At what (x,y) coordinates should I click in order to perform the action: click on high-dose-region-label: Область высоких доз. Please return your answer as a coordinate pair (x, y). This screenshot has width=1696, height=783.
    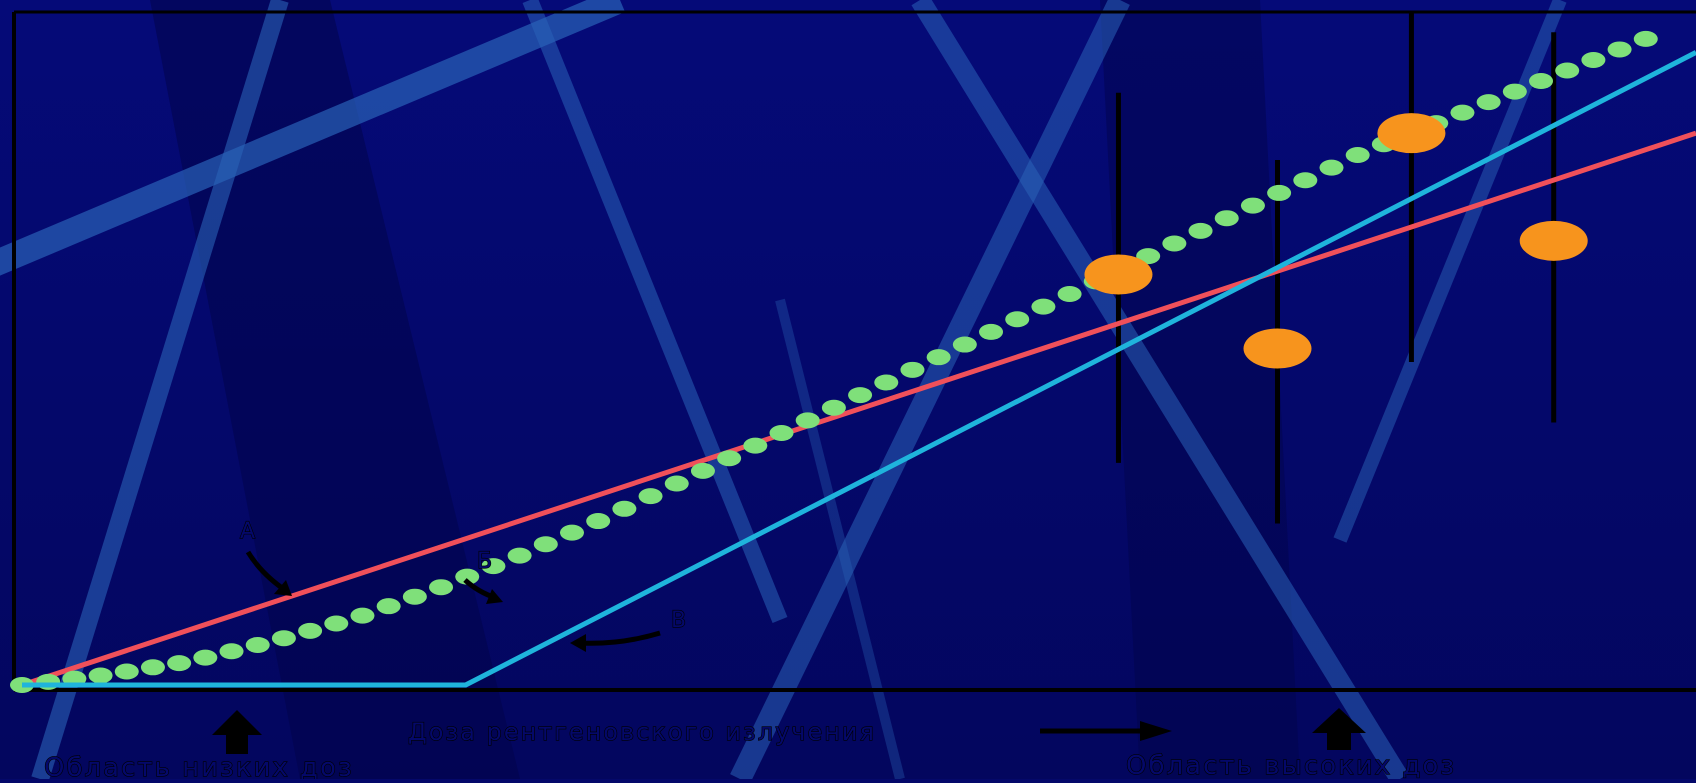
    Looking at the image, I should click on (1291, 765).